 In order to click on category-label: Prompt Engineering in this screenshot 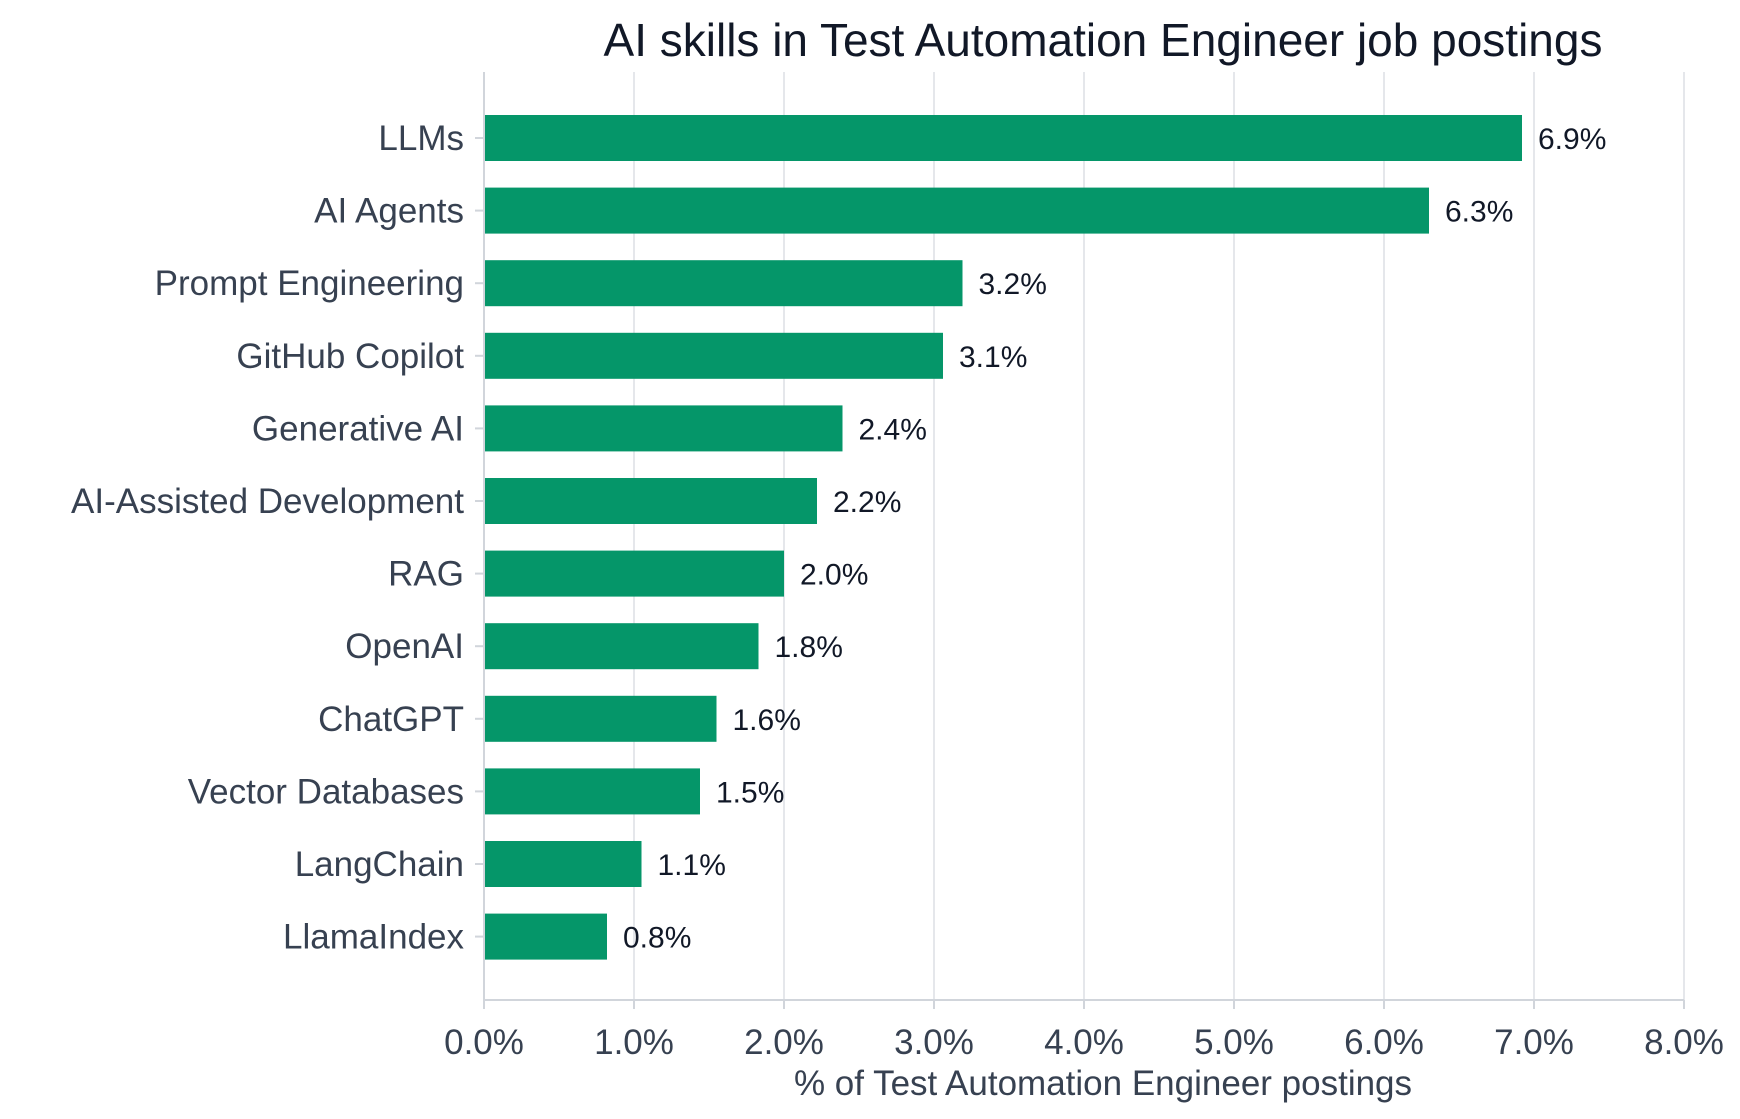, I will do `click(309, 283)`.